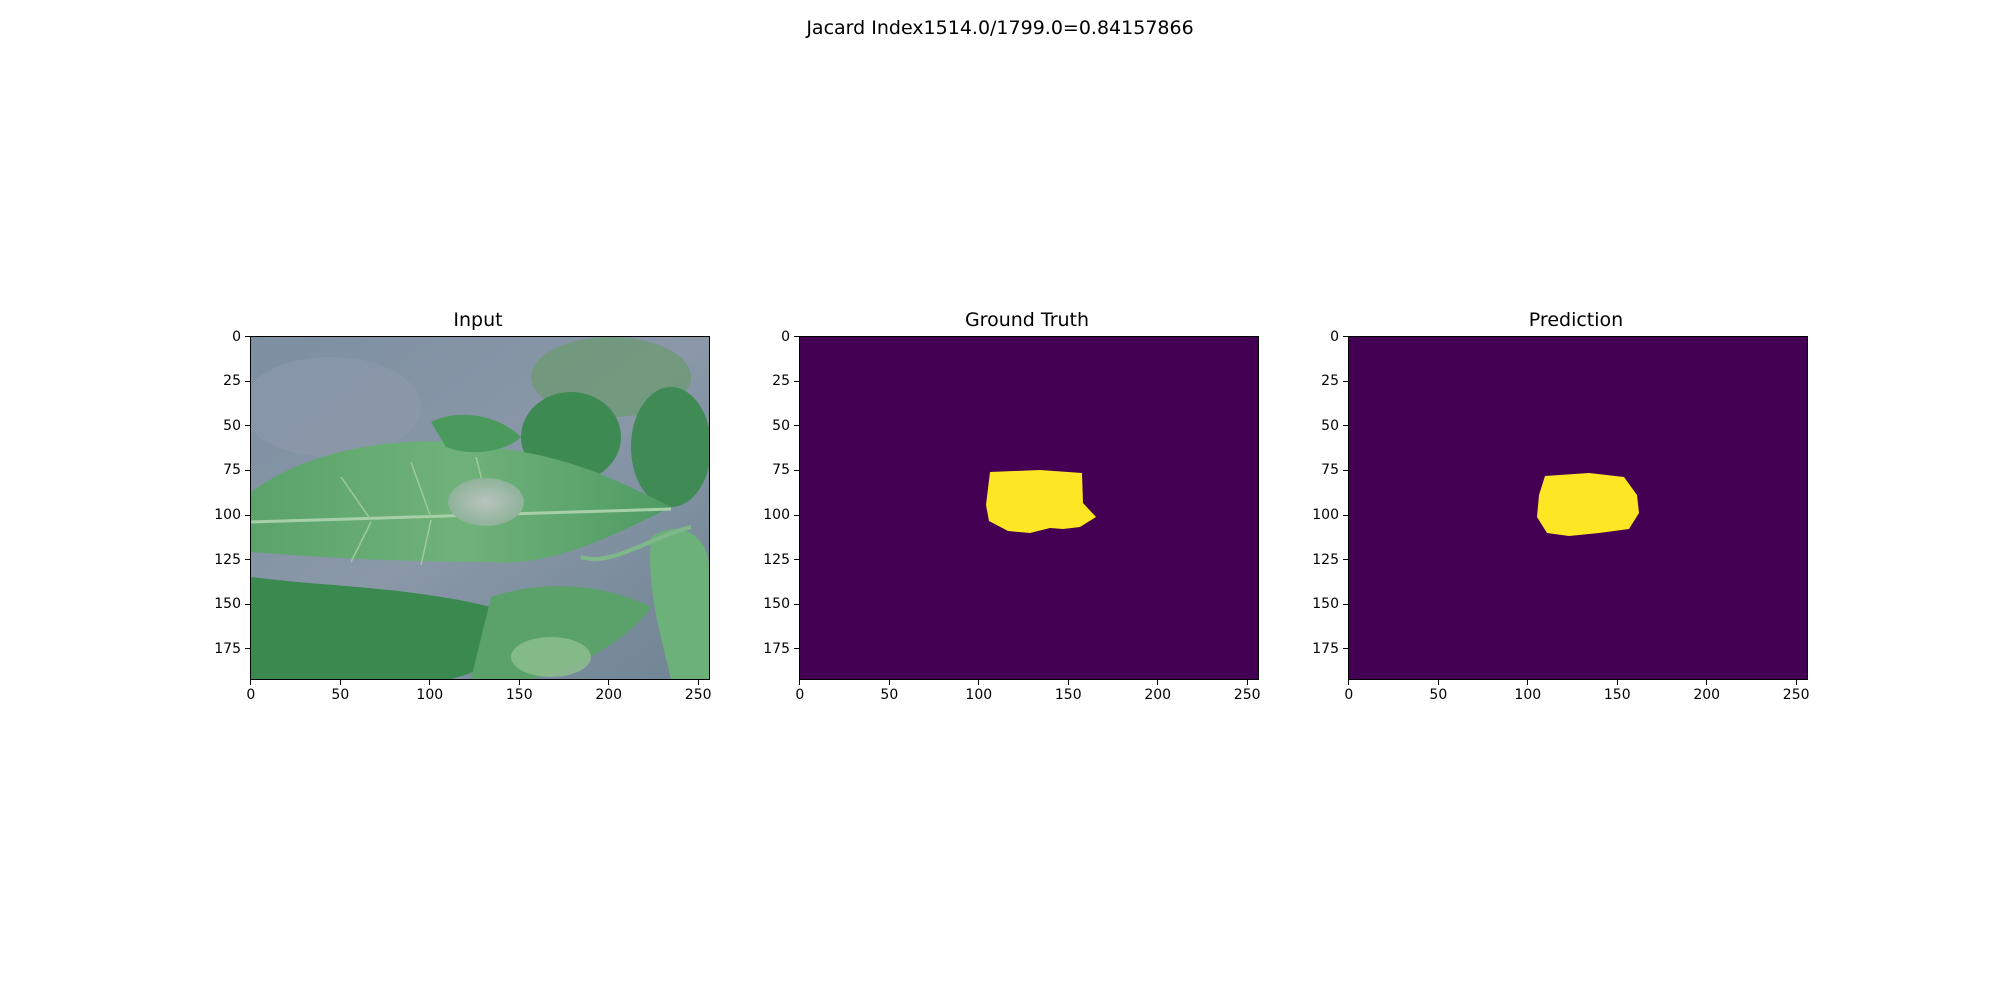 The width and height of the screenshot is (2000, 1000). I want to click on ground-truth-mask-image, so click(1029, 508).